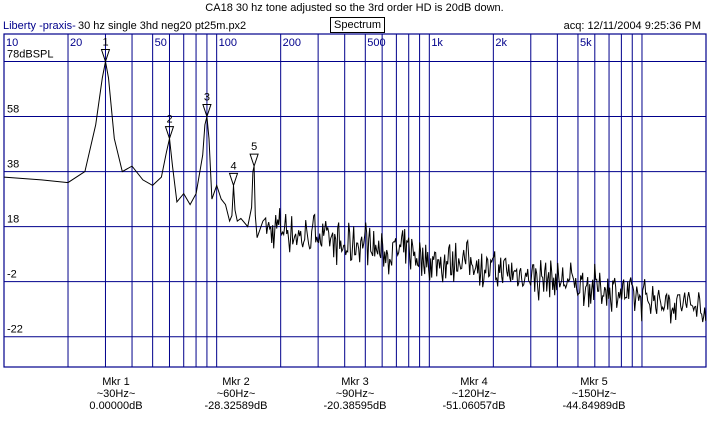  What do you see at coordinates (355, 406) in the screenshot?
I see `marker-value: -20.38595dB` at bounding box center [355, 406].